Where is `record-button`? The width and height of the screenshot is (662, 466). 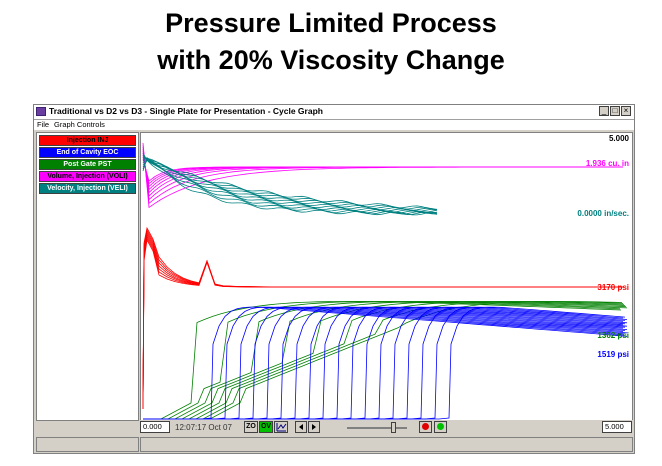 record-button is located at coordinates (425, 427).